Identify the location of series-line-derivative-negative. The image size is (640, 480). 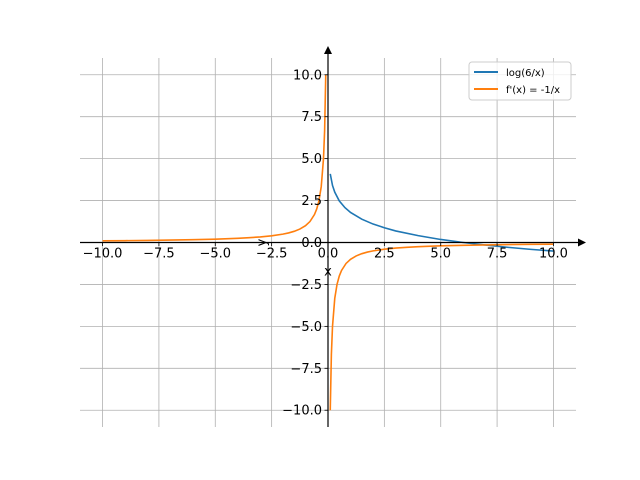
(214, 158).